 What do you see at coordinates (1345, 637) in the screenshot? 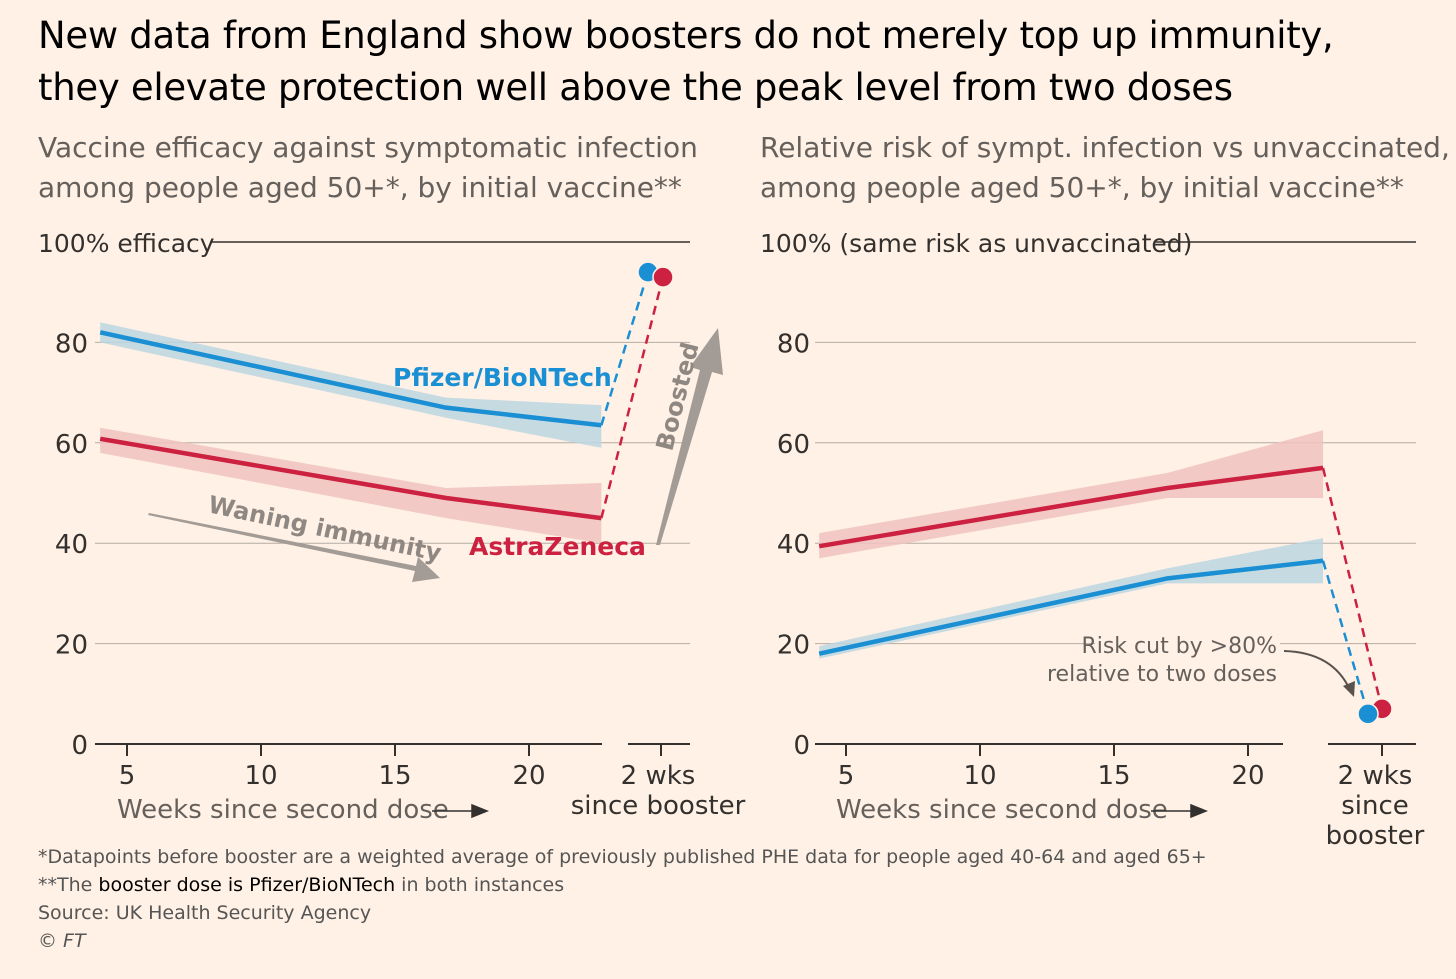
I see `chart2-pfizer-booster-dashed-line` at bounding box center [1345, 637].